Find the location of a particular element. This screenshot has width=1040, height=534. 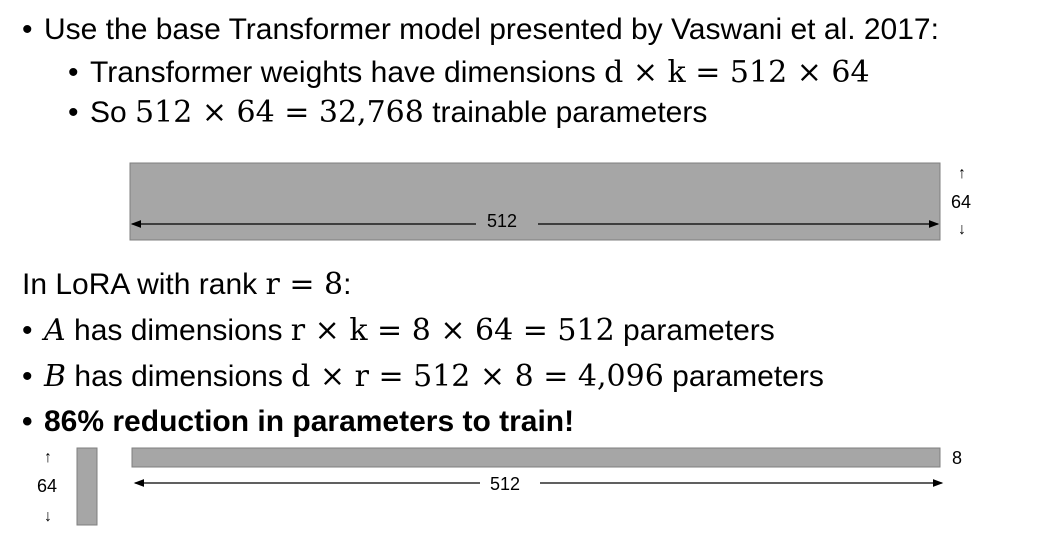

lora-heading-prefix: In LoRA with rank is located at coordinates (144, 284).